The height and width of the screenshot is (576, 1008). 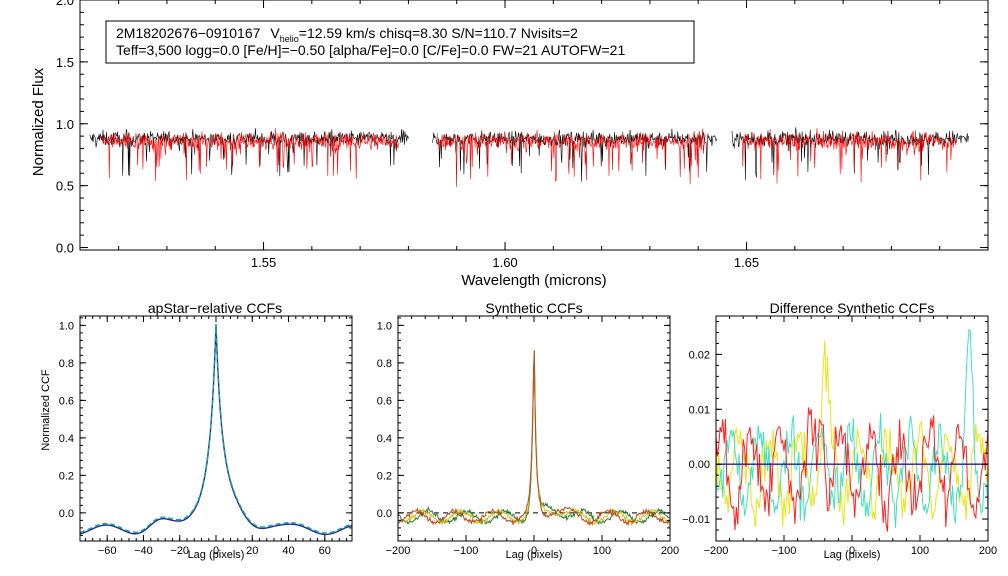 What do you see at coordinates (325, 551) in the screenshot?
I see `apstar_ccf-x-tick-label: 60` at bounding box center [325, 551].